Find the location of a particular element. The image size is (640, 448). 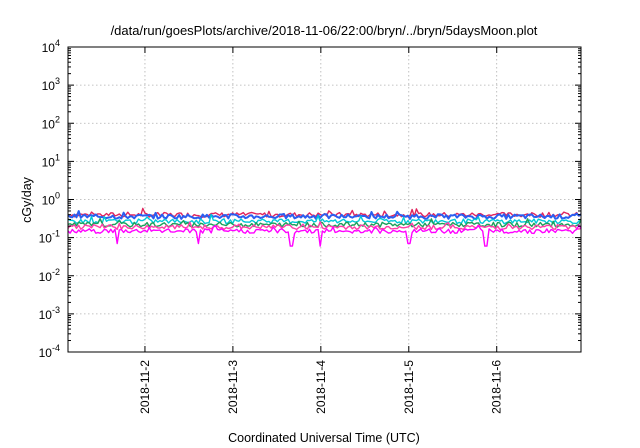

x-tick-label: 2018-11-5 is located at coordinates (409, 387).